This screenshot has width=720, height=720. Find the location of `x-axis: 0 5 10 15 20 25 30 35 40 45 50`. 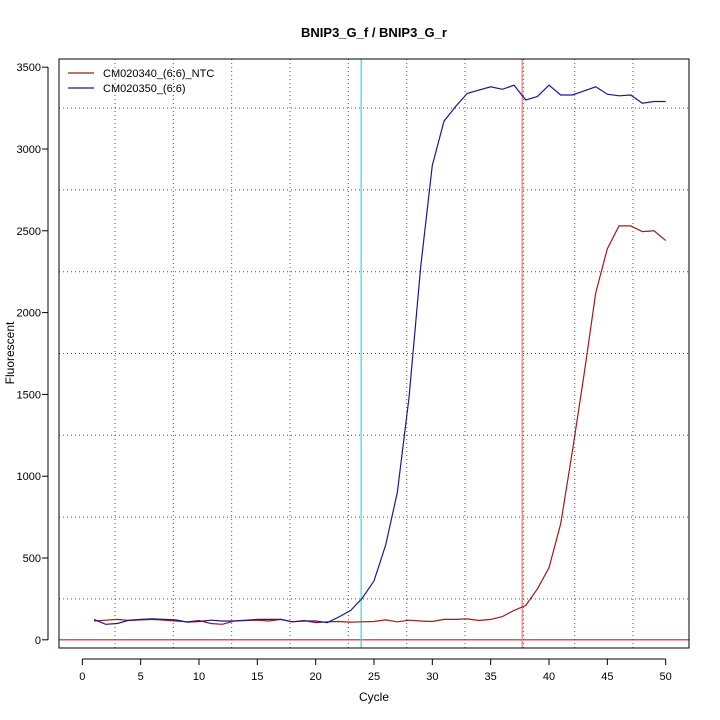

x-axis: 0 5 10 15 20 25 30 35 40 45 50 is located at coordinates (375, 670).